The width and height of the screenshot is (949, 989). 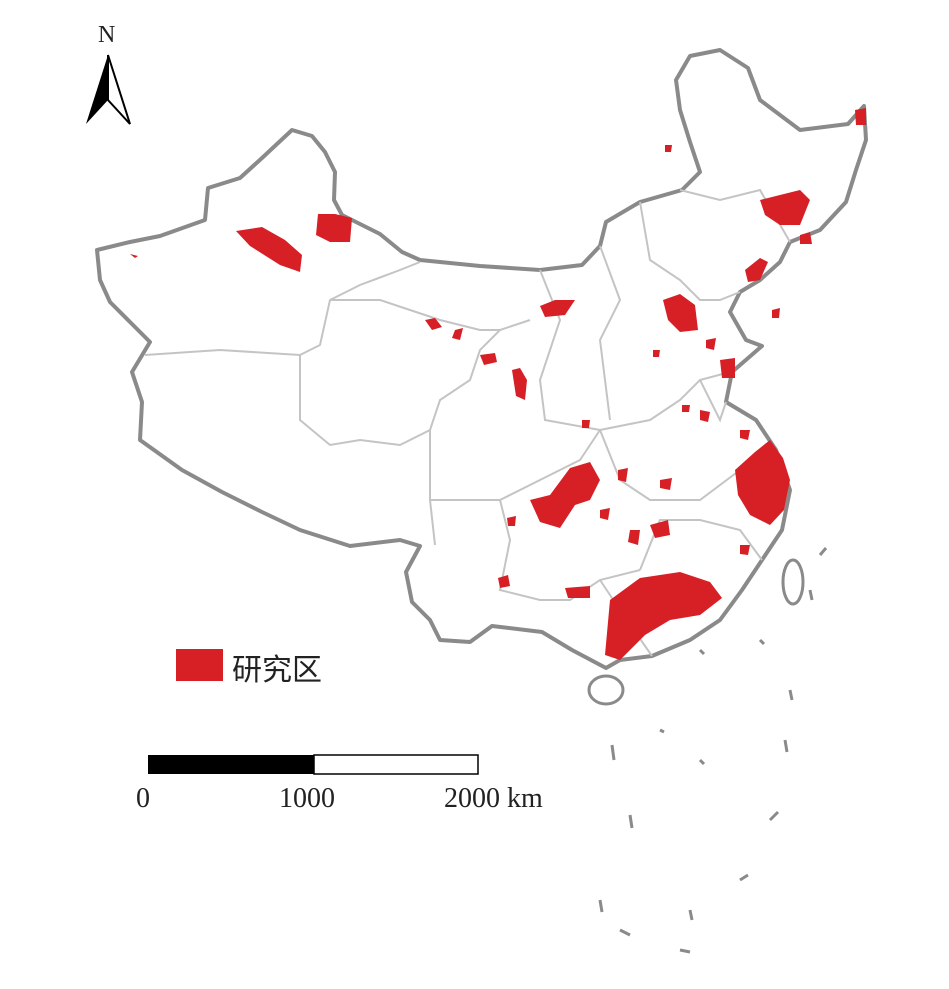 What do you see at coordinates (307, 798) in the screenshot?
I see `scale-tick-1000: 1000` at bounding box center [307, 798].